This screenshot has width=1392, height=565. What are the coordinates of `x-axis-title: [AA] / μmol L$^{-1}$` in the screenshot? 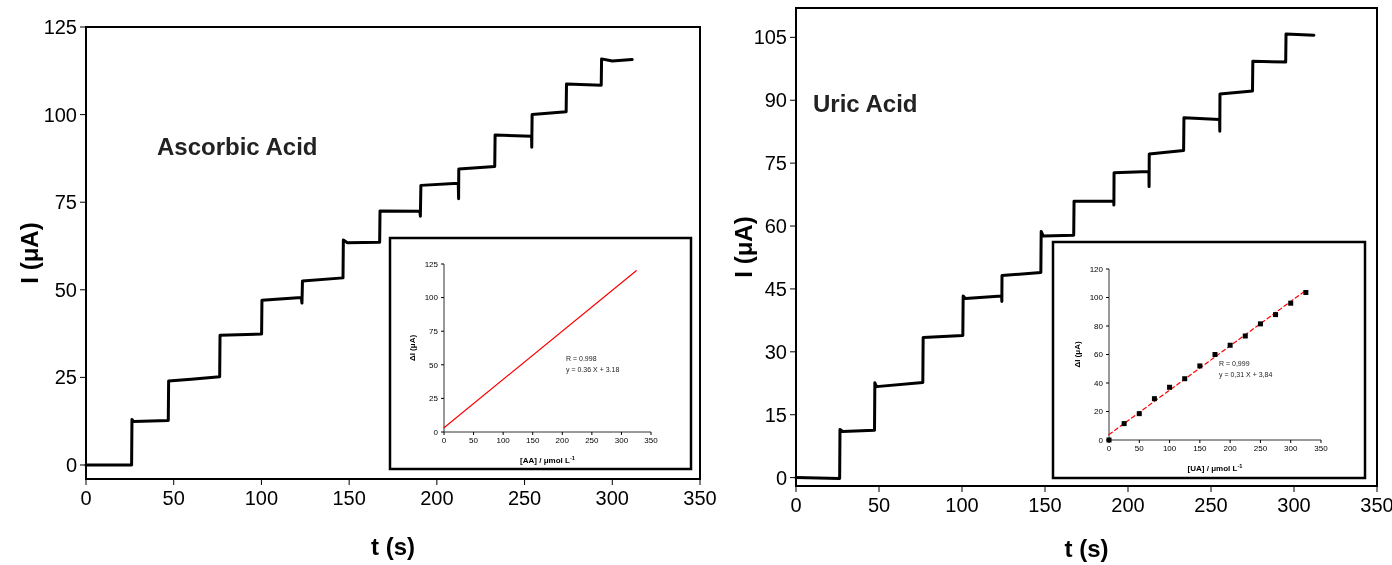 It's located at (547, 460).